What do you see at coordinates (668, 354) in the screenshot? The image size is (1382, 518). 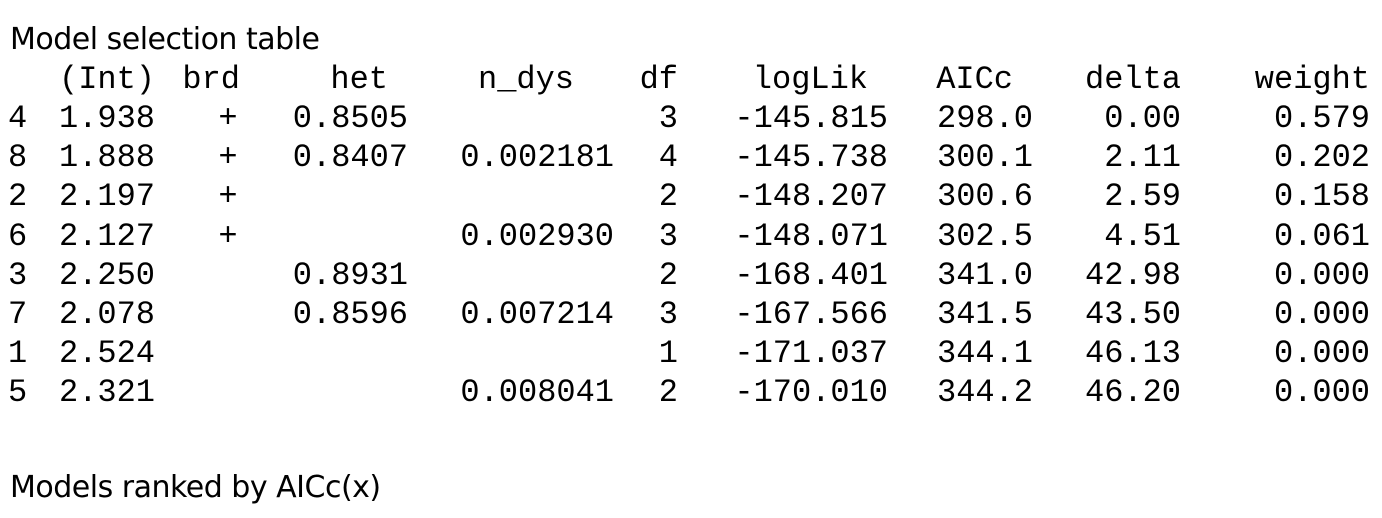 I see `table-cell: 1` at bounding box center [668, 354].